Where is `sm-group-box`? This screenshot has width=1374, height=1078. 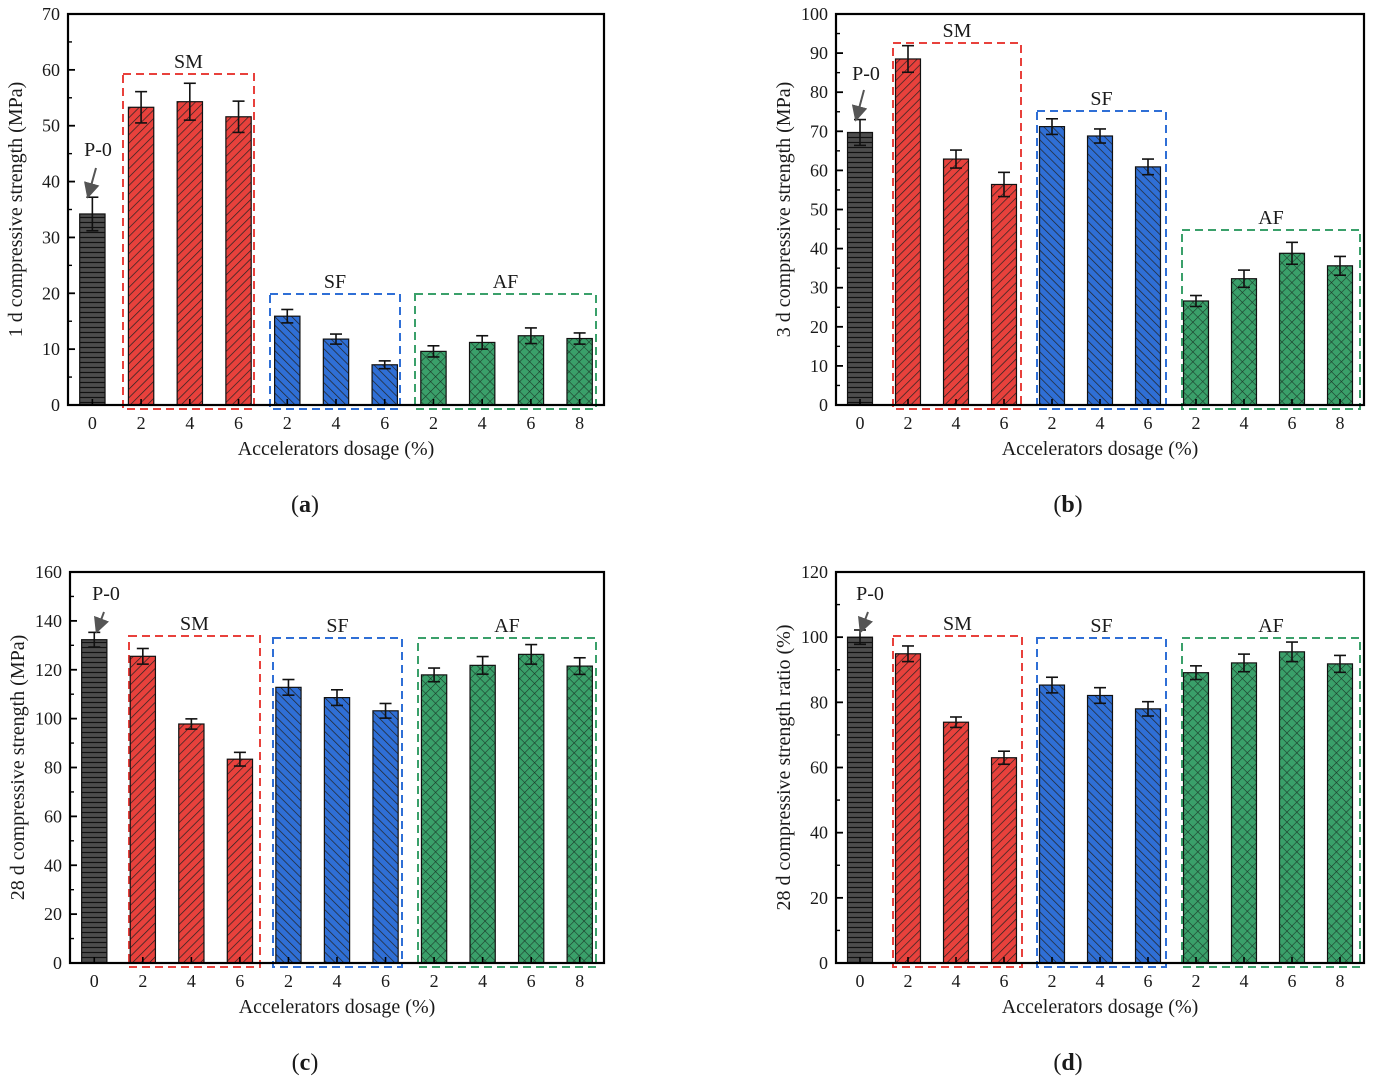 sm-group-box is located at coordinates (188, 241).